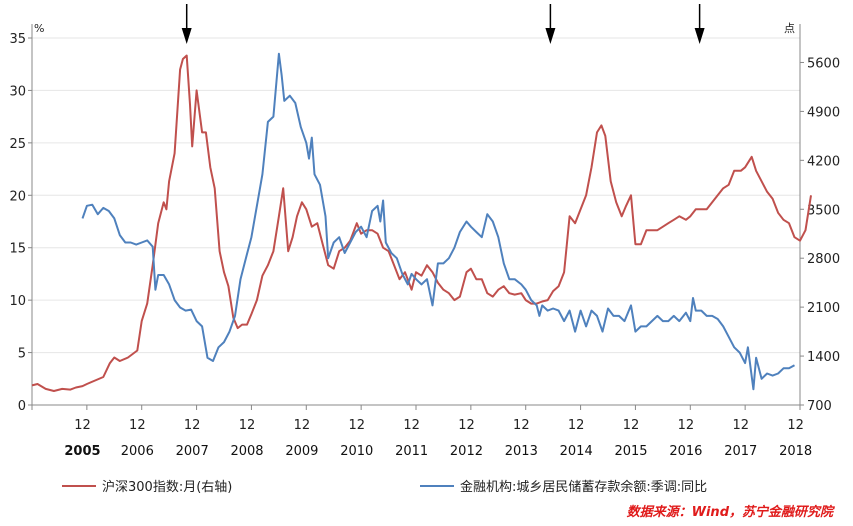  I want to click on right-tick-label: 1400, so click(823, 357).